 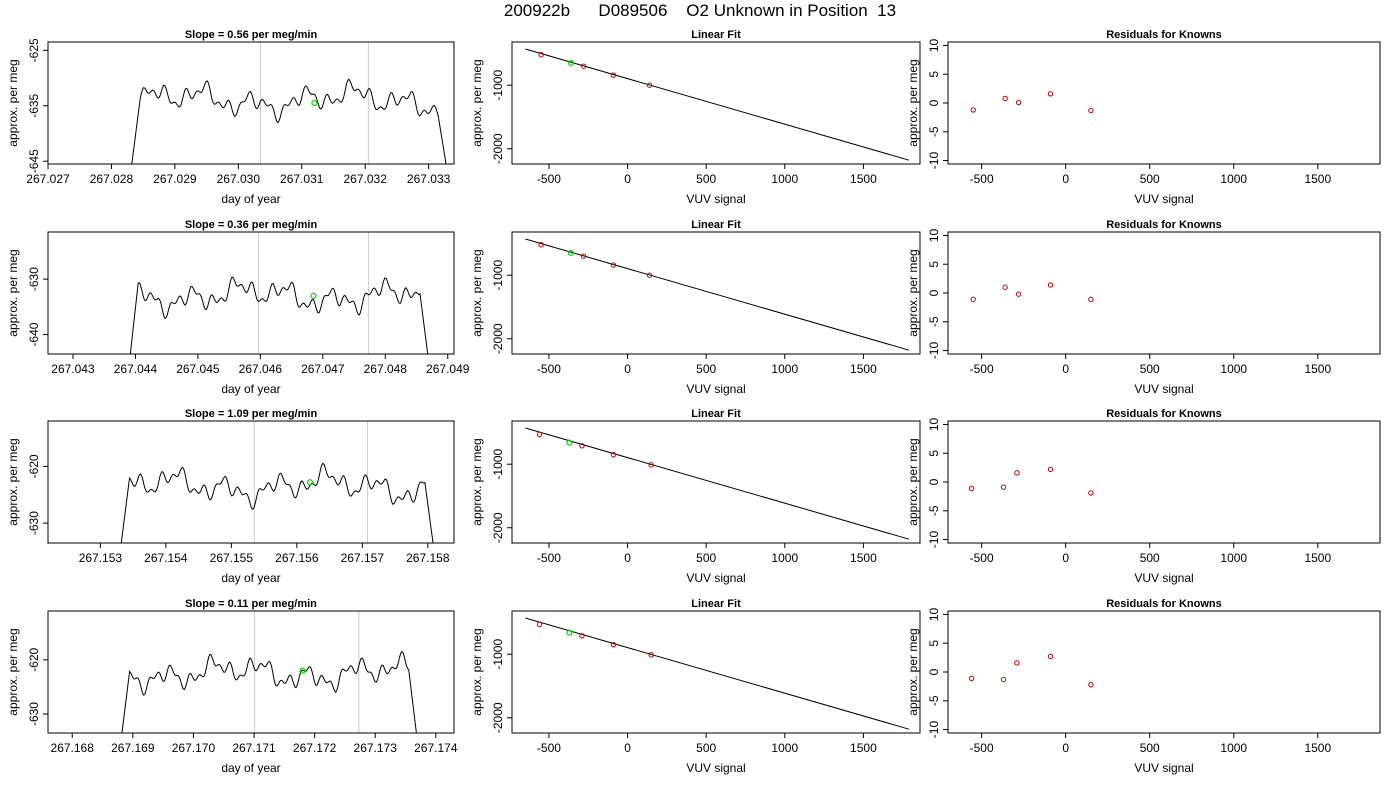 I want to click on panel-title: Slope = 0.36 per meg/min, so click(x=251, y=225).